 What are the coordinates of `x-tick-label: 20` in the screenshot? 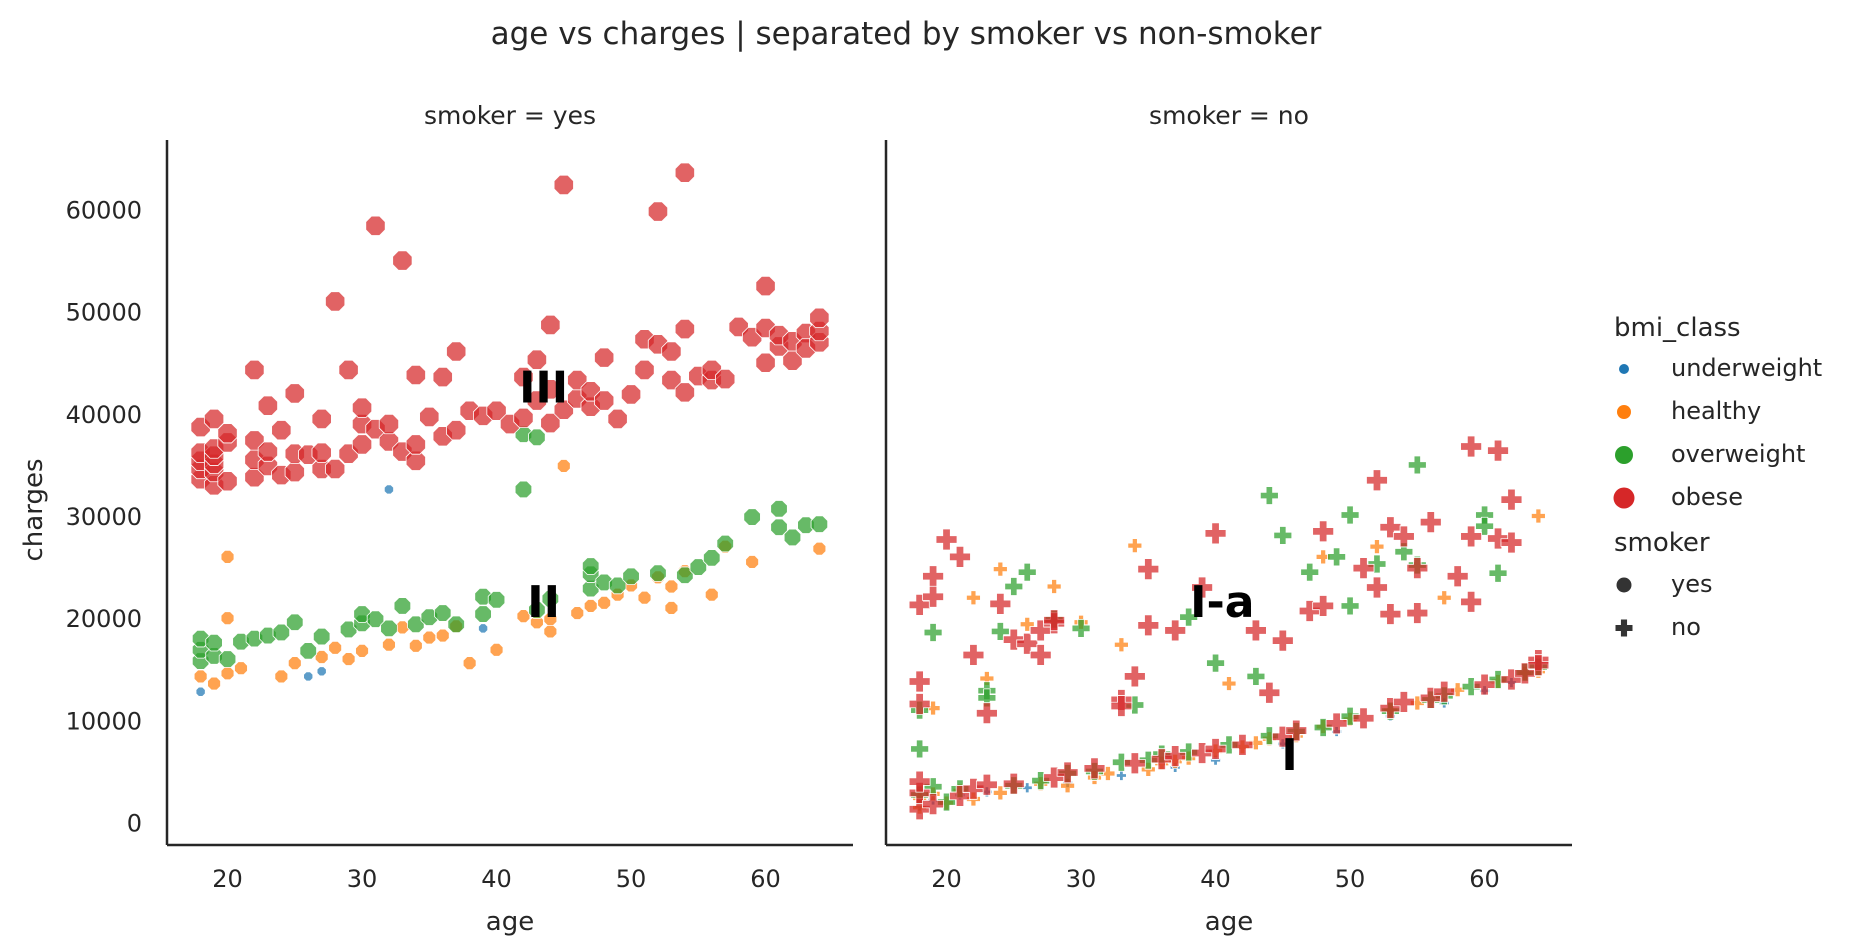 It's located at (227, 879).